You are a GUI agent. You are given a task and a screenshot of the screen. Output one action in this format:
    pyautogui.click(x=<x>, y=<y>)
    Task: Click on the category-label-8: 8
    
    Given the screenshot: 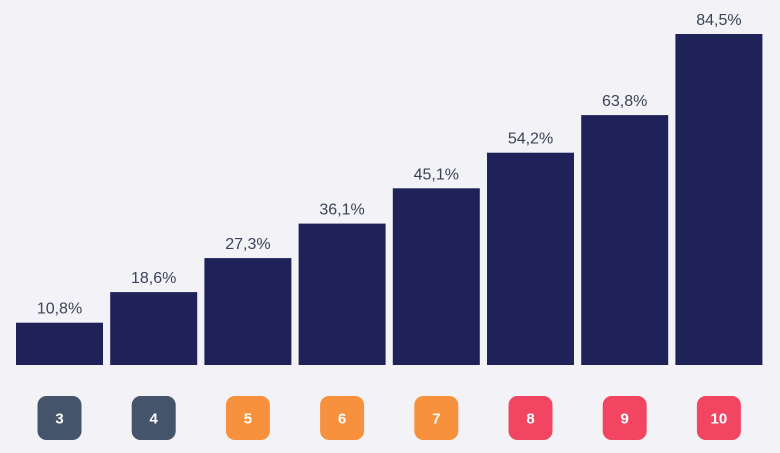 What is the action you would take?
    pyautogui.click(x=530, y=419)
    